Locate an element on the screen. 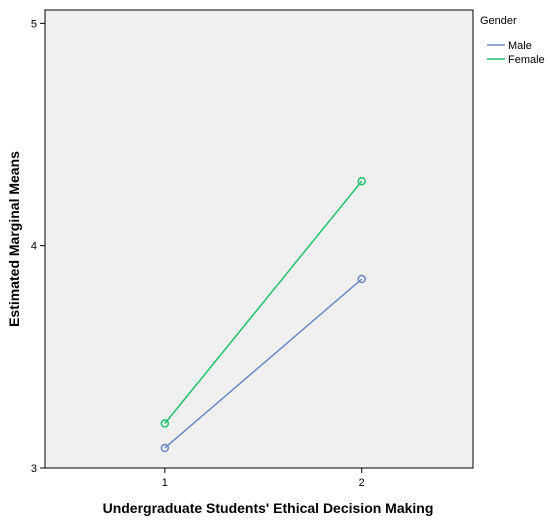  legend-title: Gender is located at coordinates (498, 21).